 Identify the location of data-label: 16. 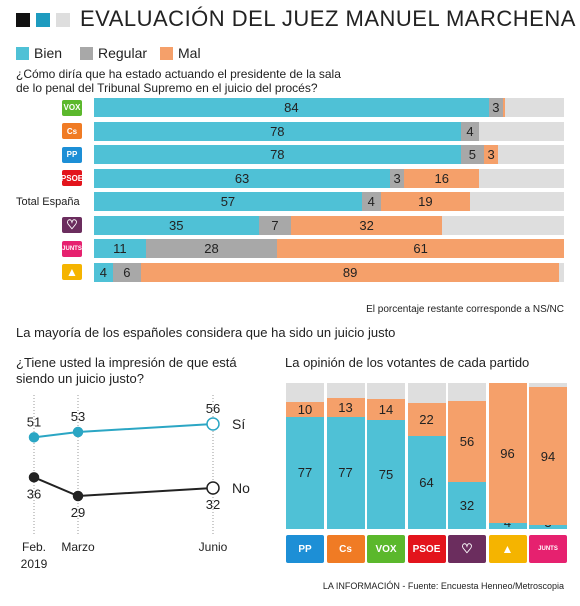
(442, 178).